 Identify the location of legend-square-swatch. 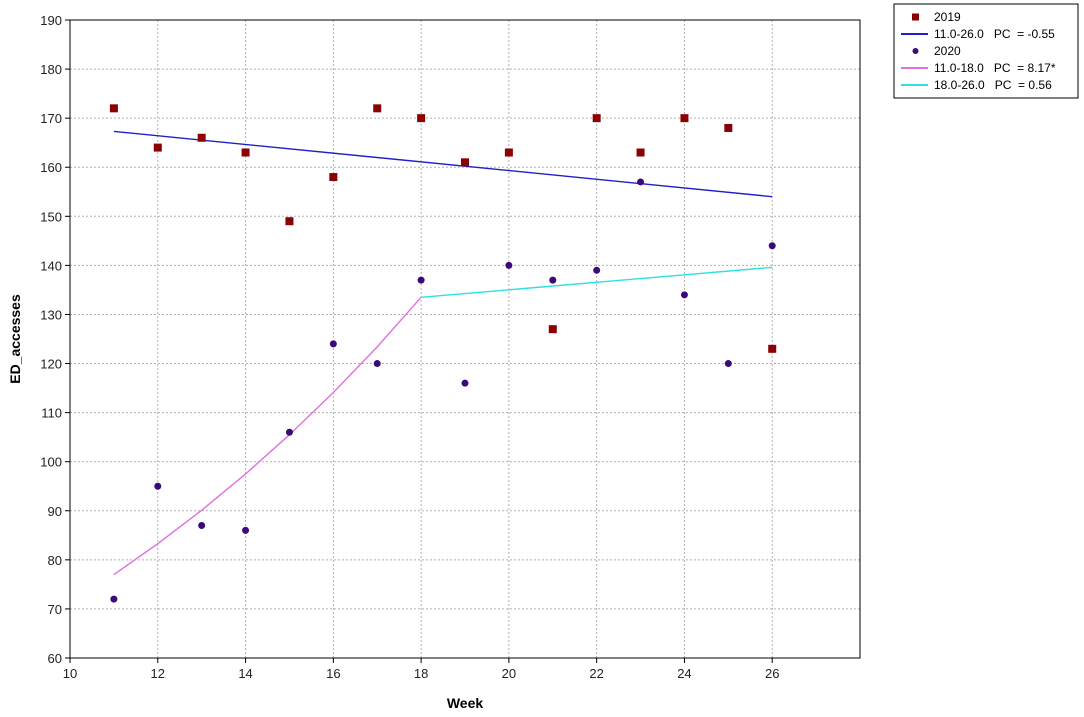
(915, 17).